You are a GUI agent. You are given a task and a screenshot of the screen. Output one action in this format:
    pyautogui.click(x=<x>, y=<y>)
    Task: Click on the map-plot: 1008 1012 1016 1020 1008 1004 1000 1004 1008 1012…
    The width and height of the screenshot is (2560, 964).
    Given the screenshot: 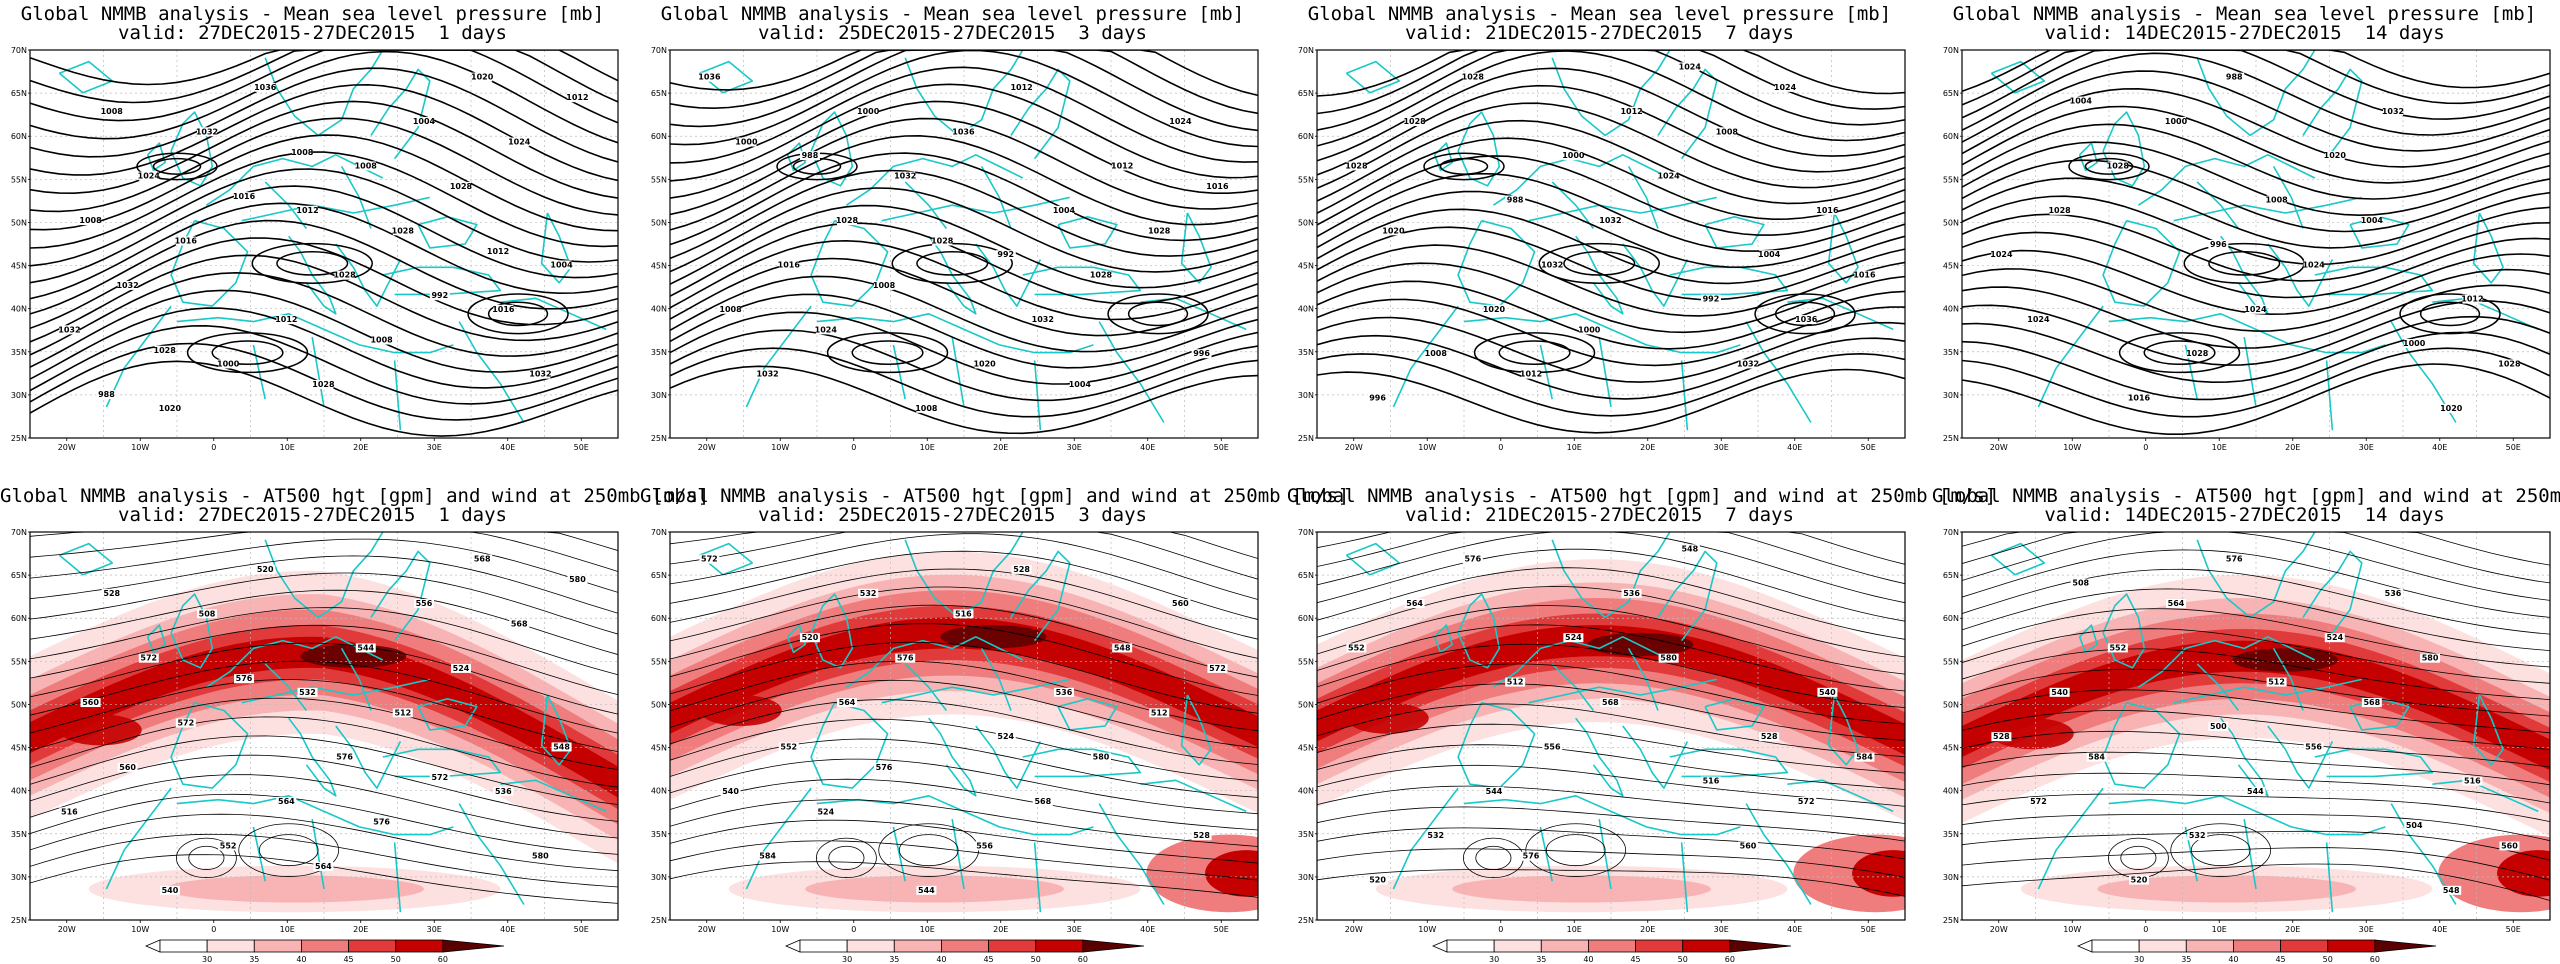 What is the action you would take?
    pyautogui.click(x=315, y=249)
    